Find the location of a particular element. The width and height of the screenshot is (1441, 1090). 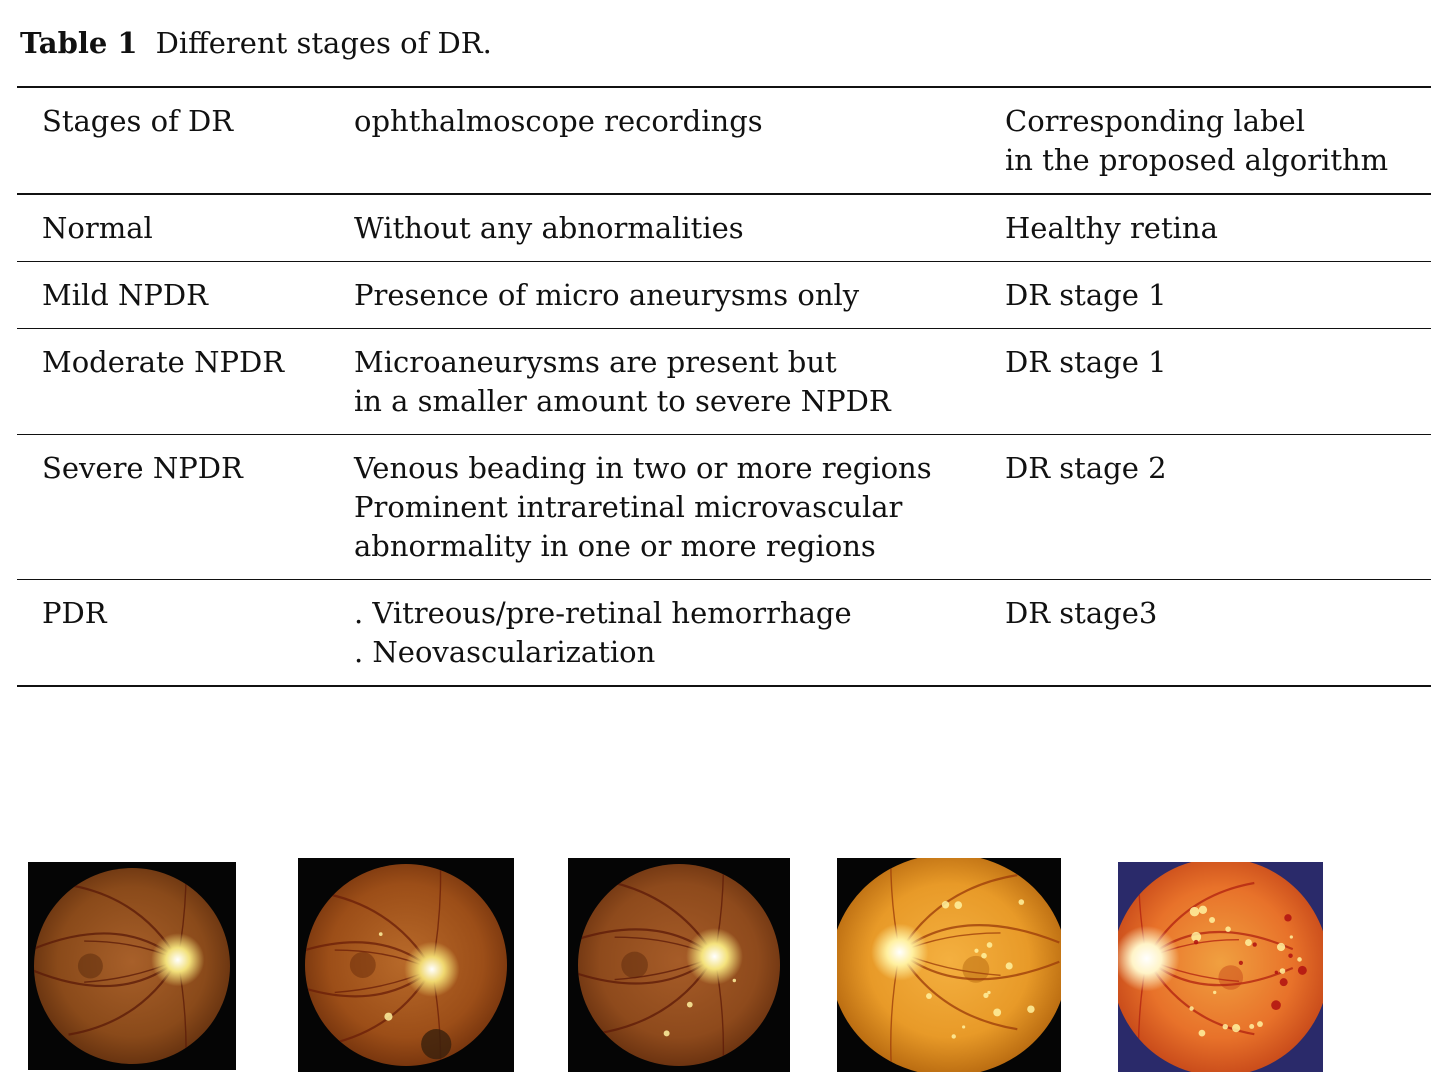

cell-label: Healthy retina is located at coordinates (1205, 228).